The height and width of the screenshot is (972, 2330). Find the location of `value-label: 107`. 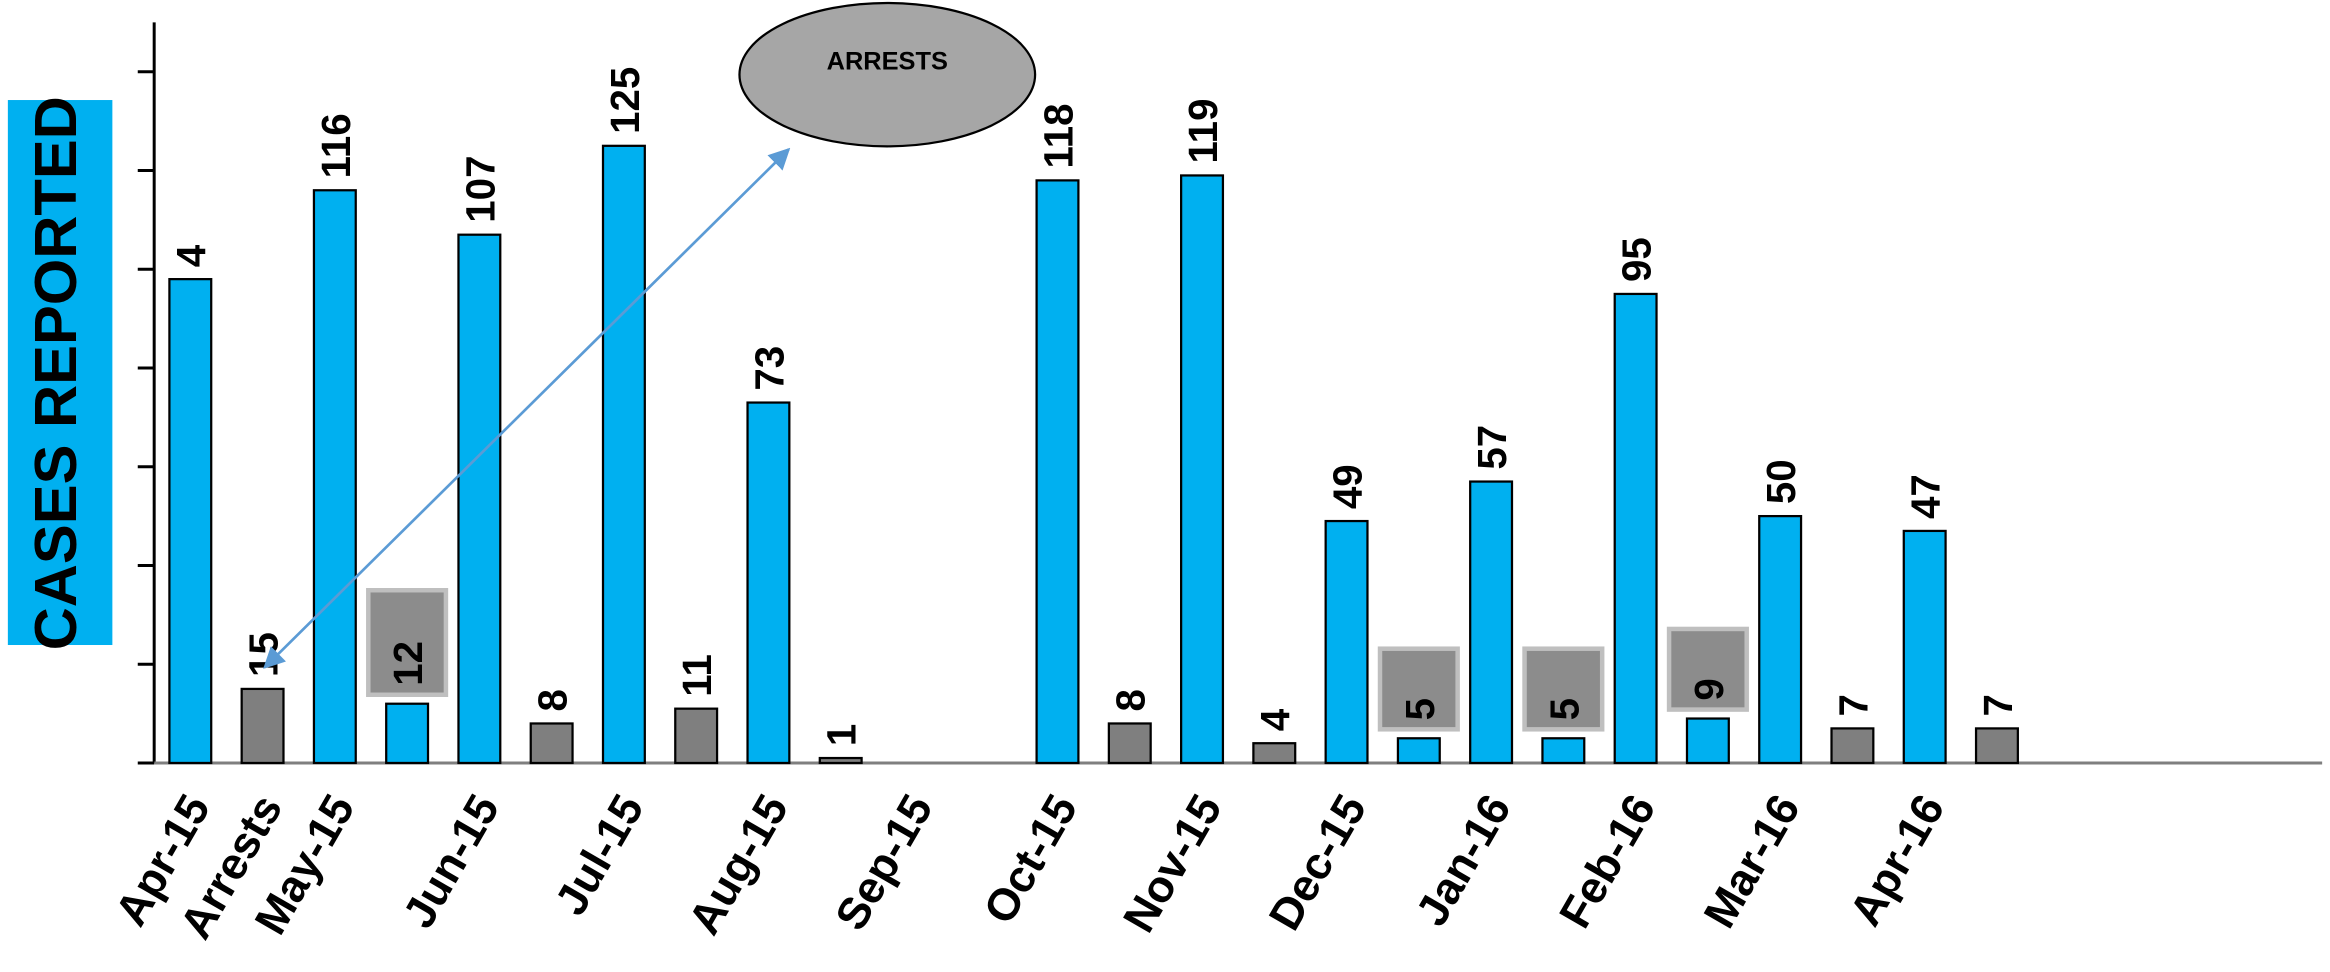

value-label: 107 is located at coordinates (480, 189).